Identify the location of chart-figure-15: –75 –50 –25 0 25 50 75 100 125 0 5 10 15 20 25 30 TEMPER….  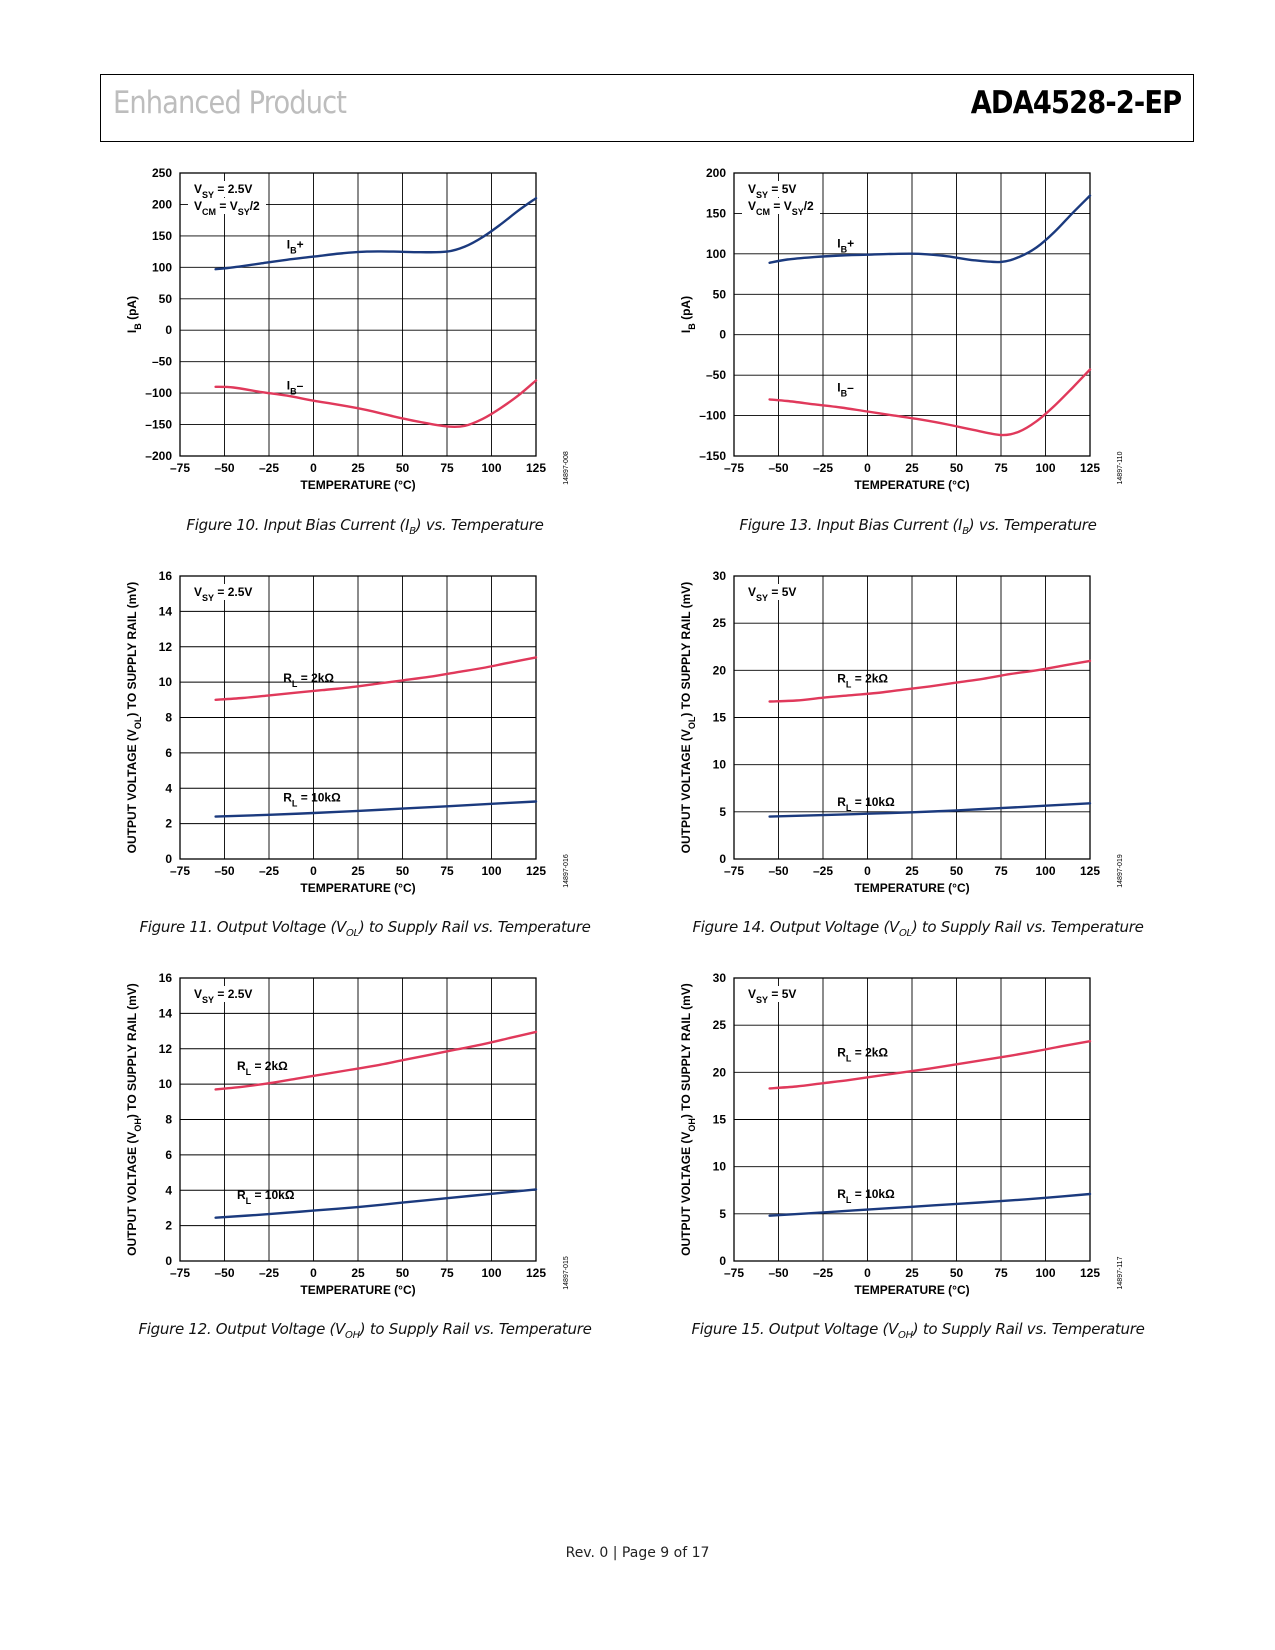
(902, 1142).